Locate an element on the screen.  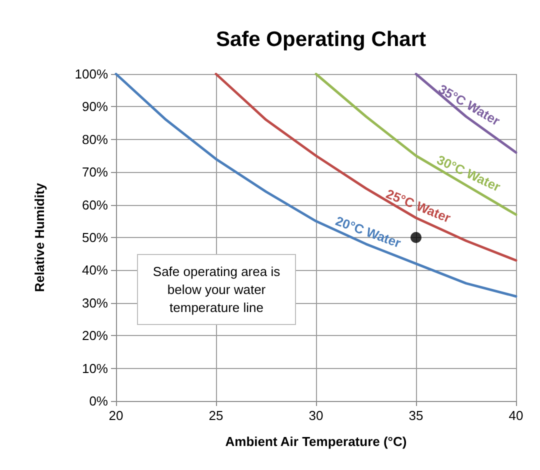
y-tick-label: 100% is located at coordinates (91, 74).